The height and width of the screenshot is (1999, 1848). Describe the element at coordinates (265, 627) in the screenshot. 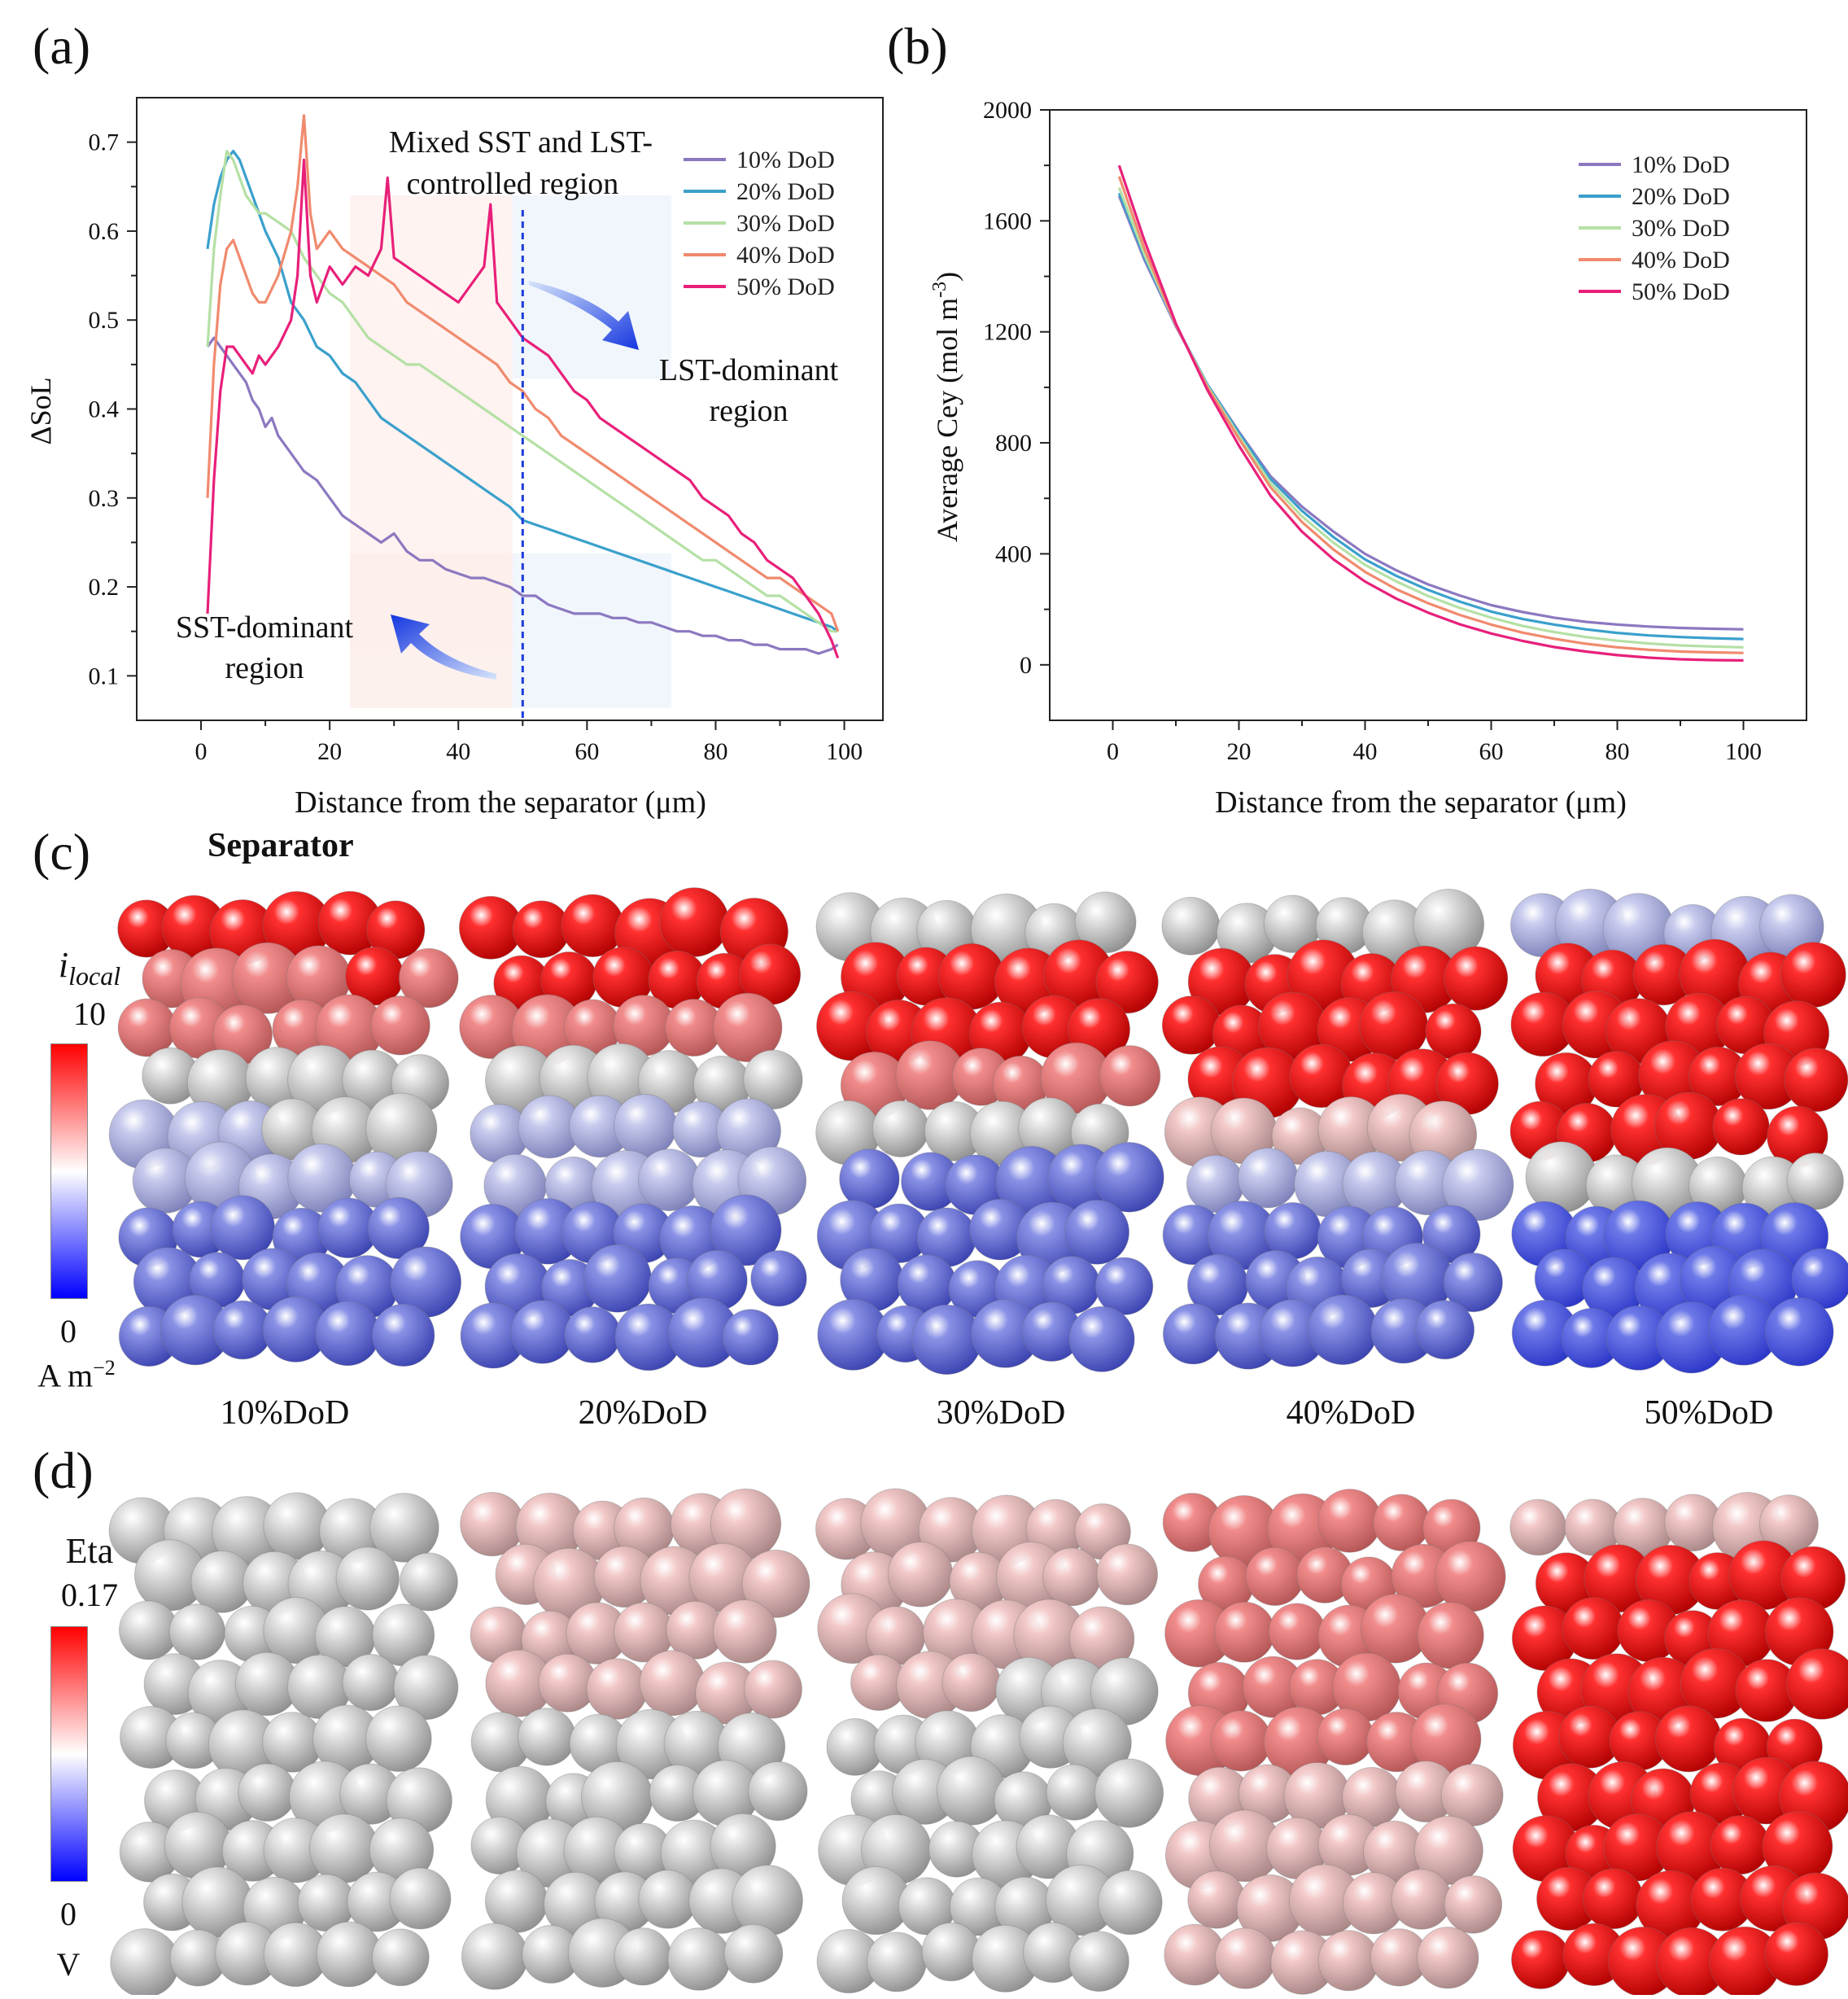

I see `annot-sst-line1: SST-dominant` at that location.